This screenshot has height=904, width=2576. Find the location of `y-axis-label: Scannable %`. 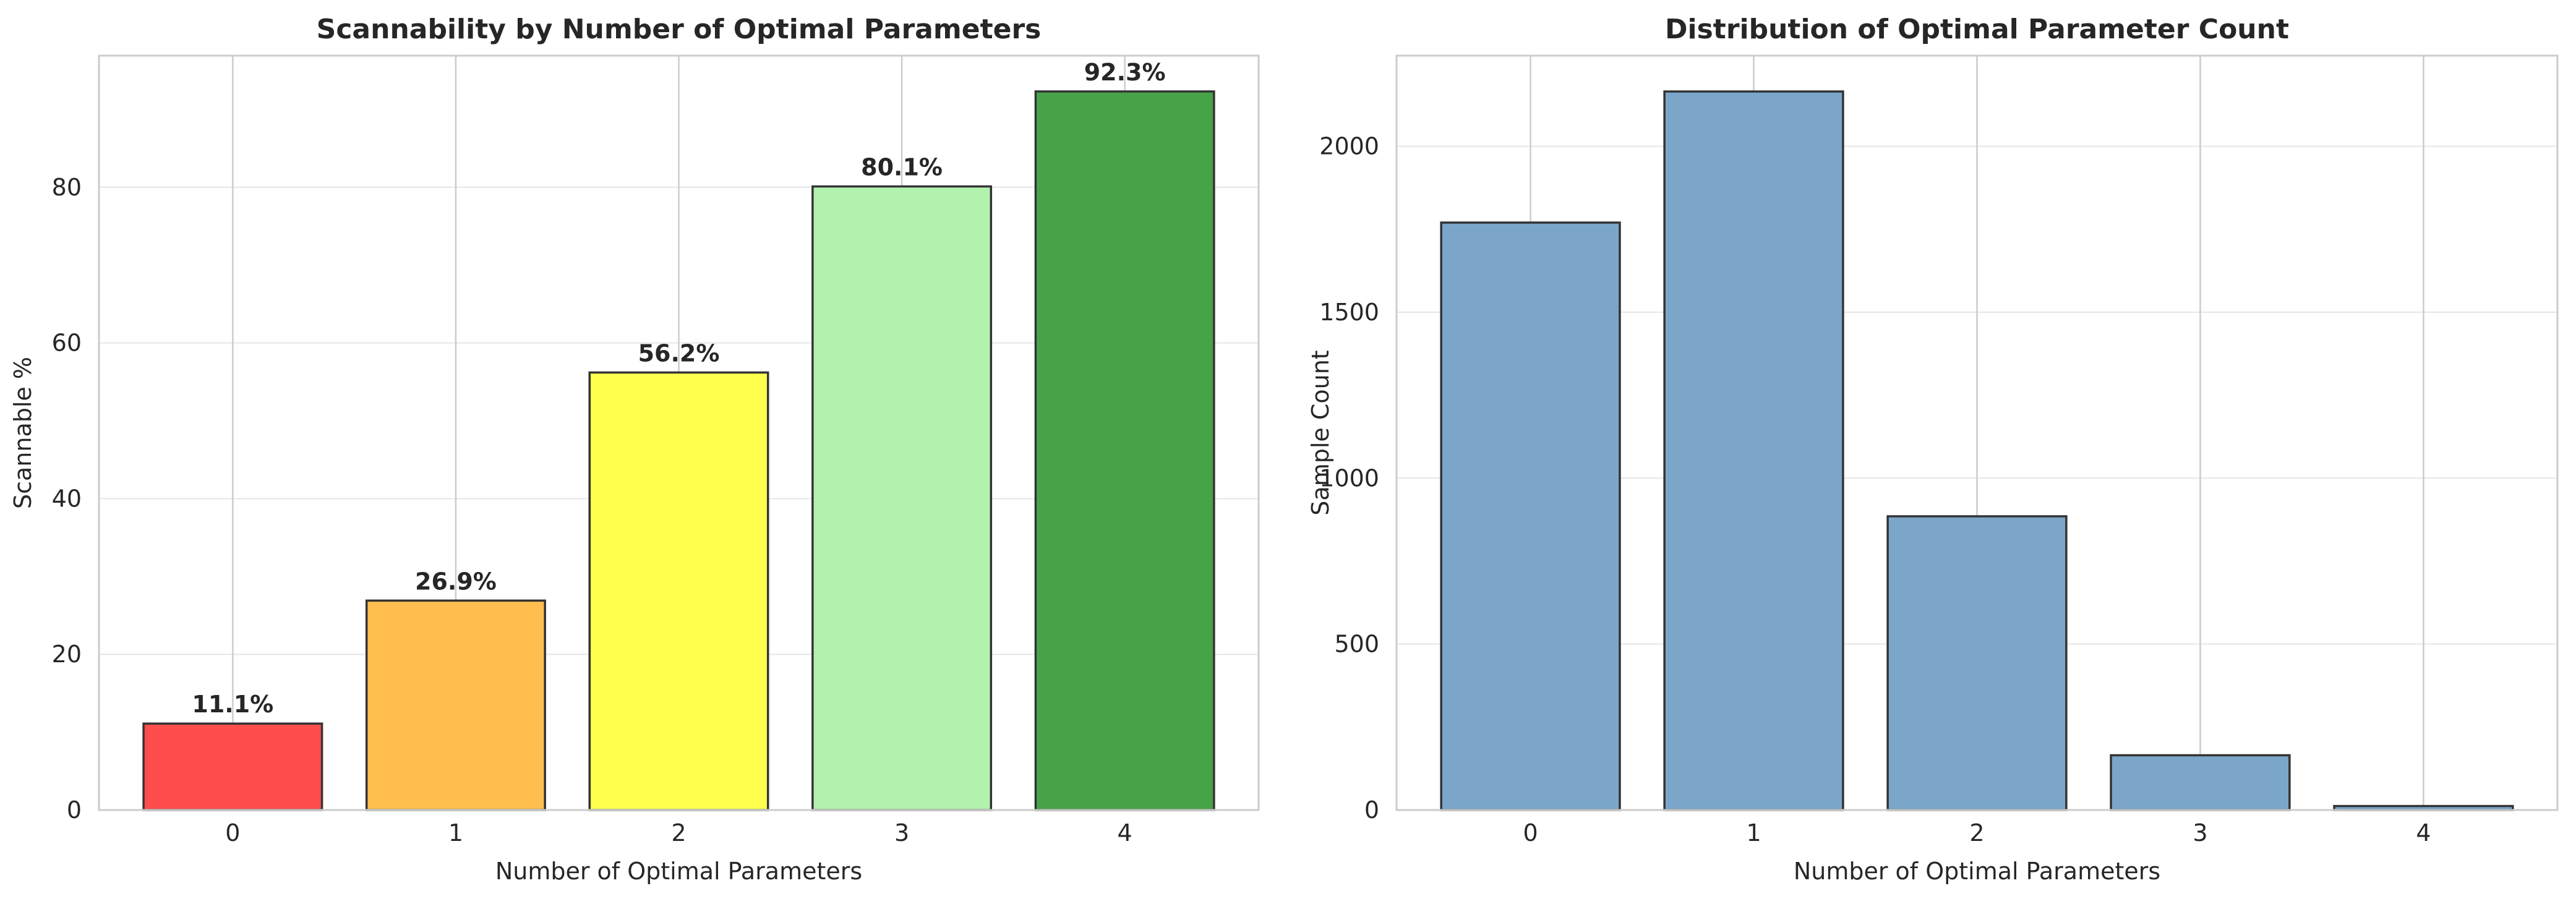

y-axis-label: Scannable % is located at coordinates (23, 433).